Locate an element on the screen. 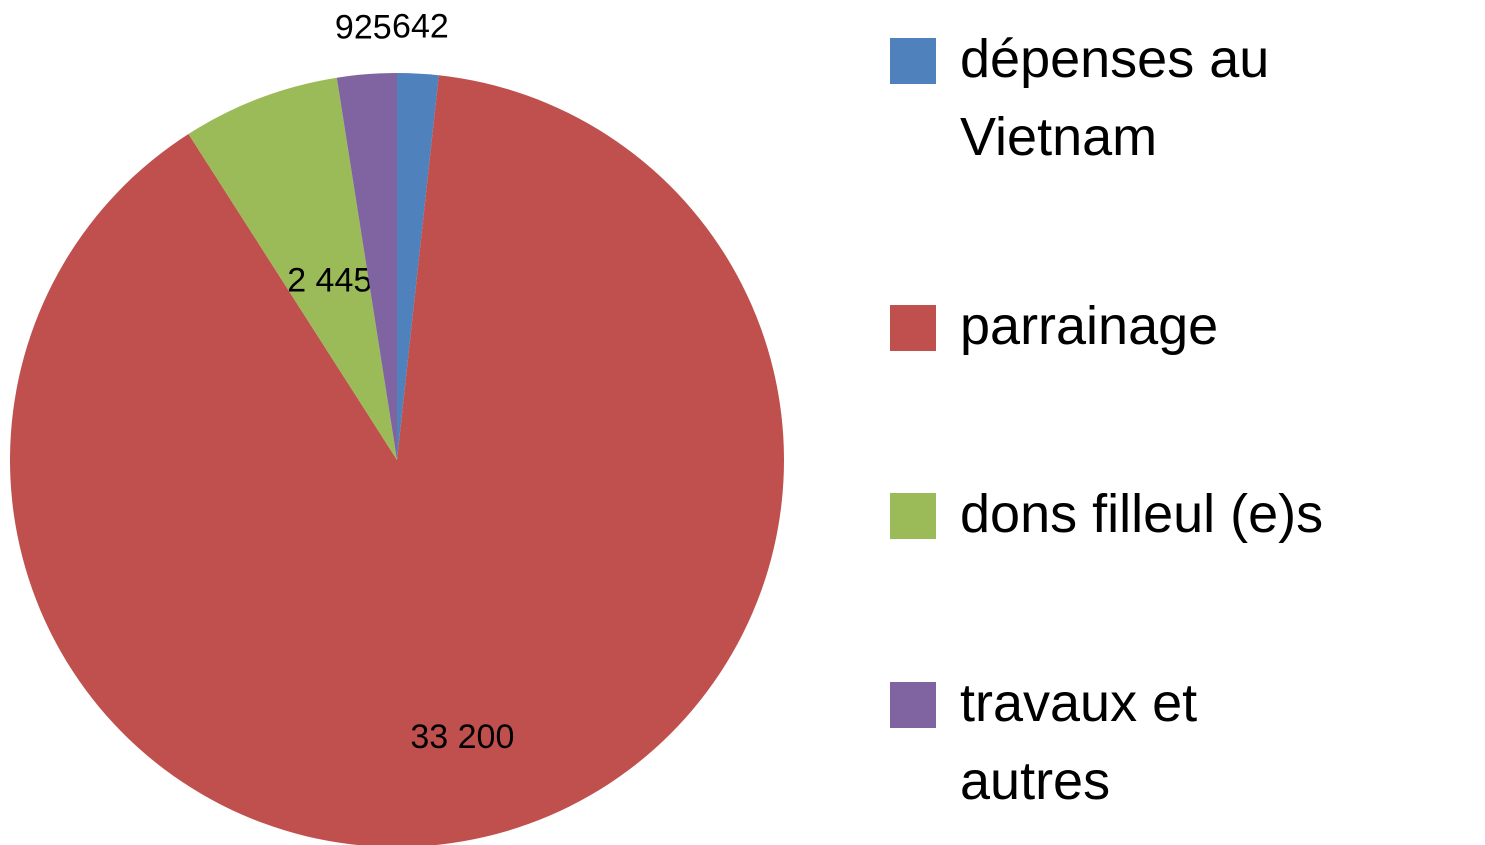  legend-item: dons filleul (e)s is located at coordinates (1185, 514).